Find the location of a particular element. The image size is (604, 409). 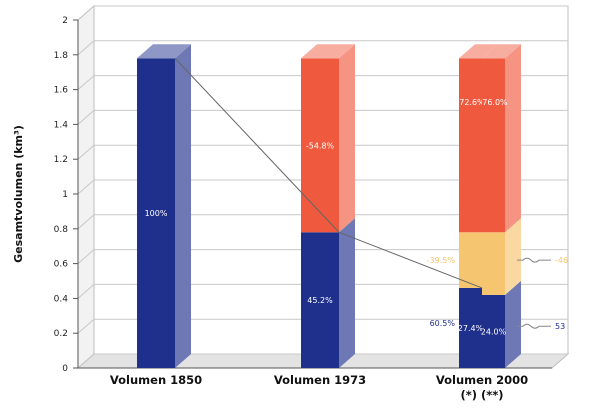

y-tick-label: 1.6 is located at coordinates (61, 91).